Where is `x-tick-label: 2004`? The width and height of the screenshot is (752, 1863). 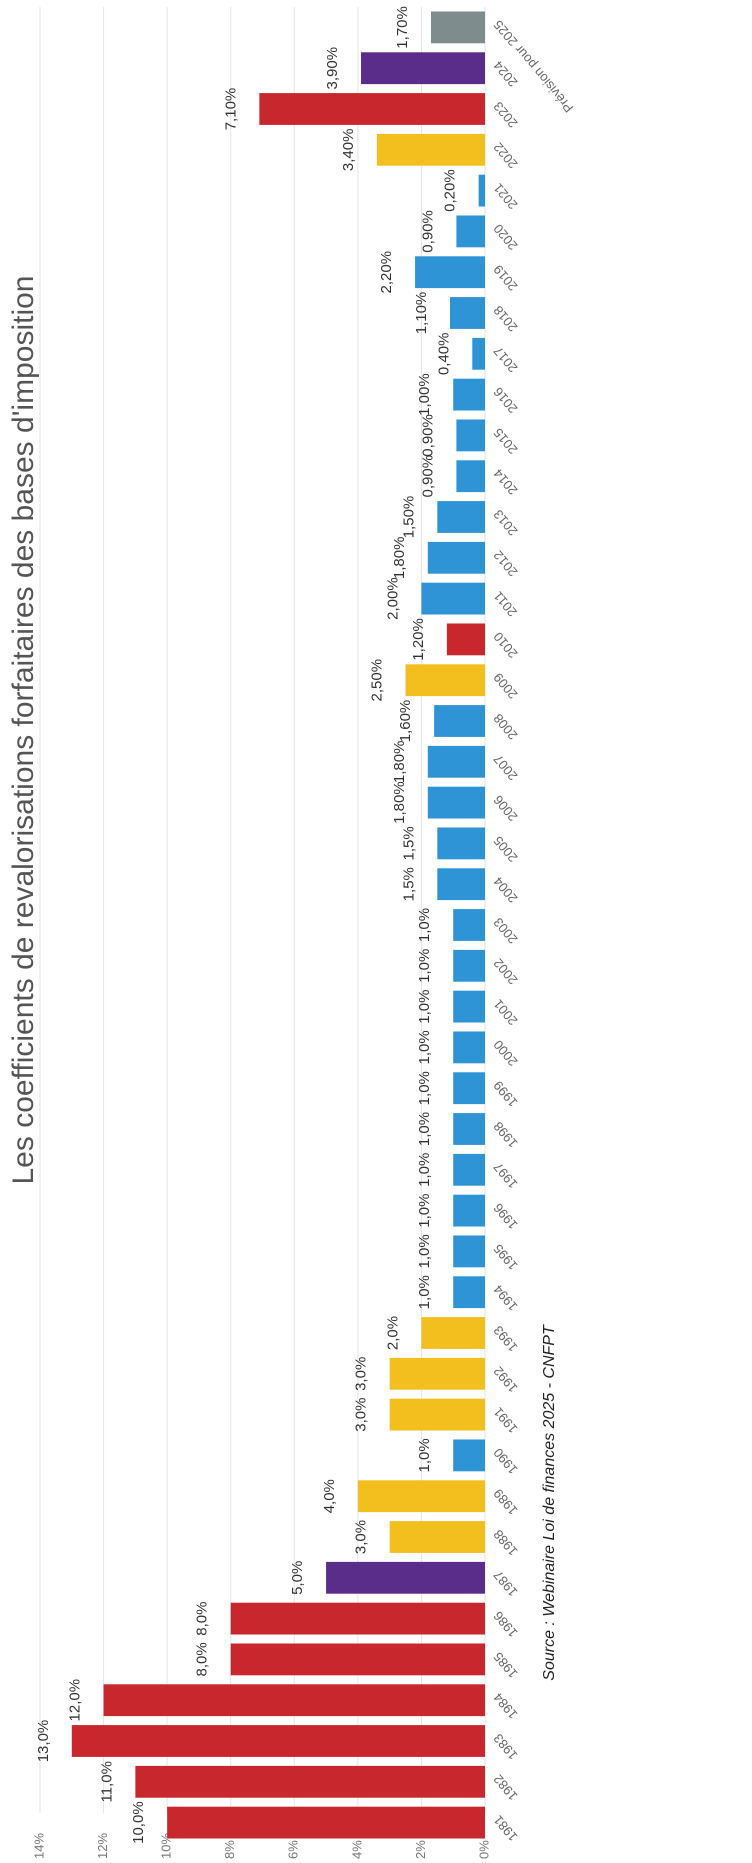
x-tick-label: 2004 is located at coordinates (505, 890).